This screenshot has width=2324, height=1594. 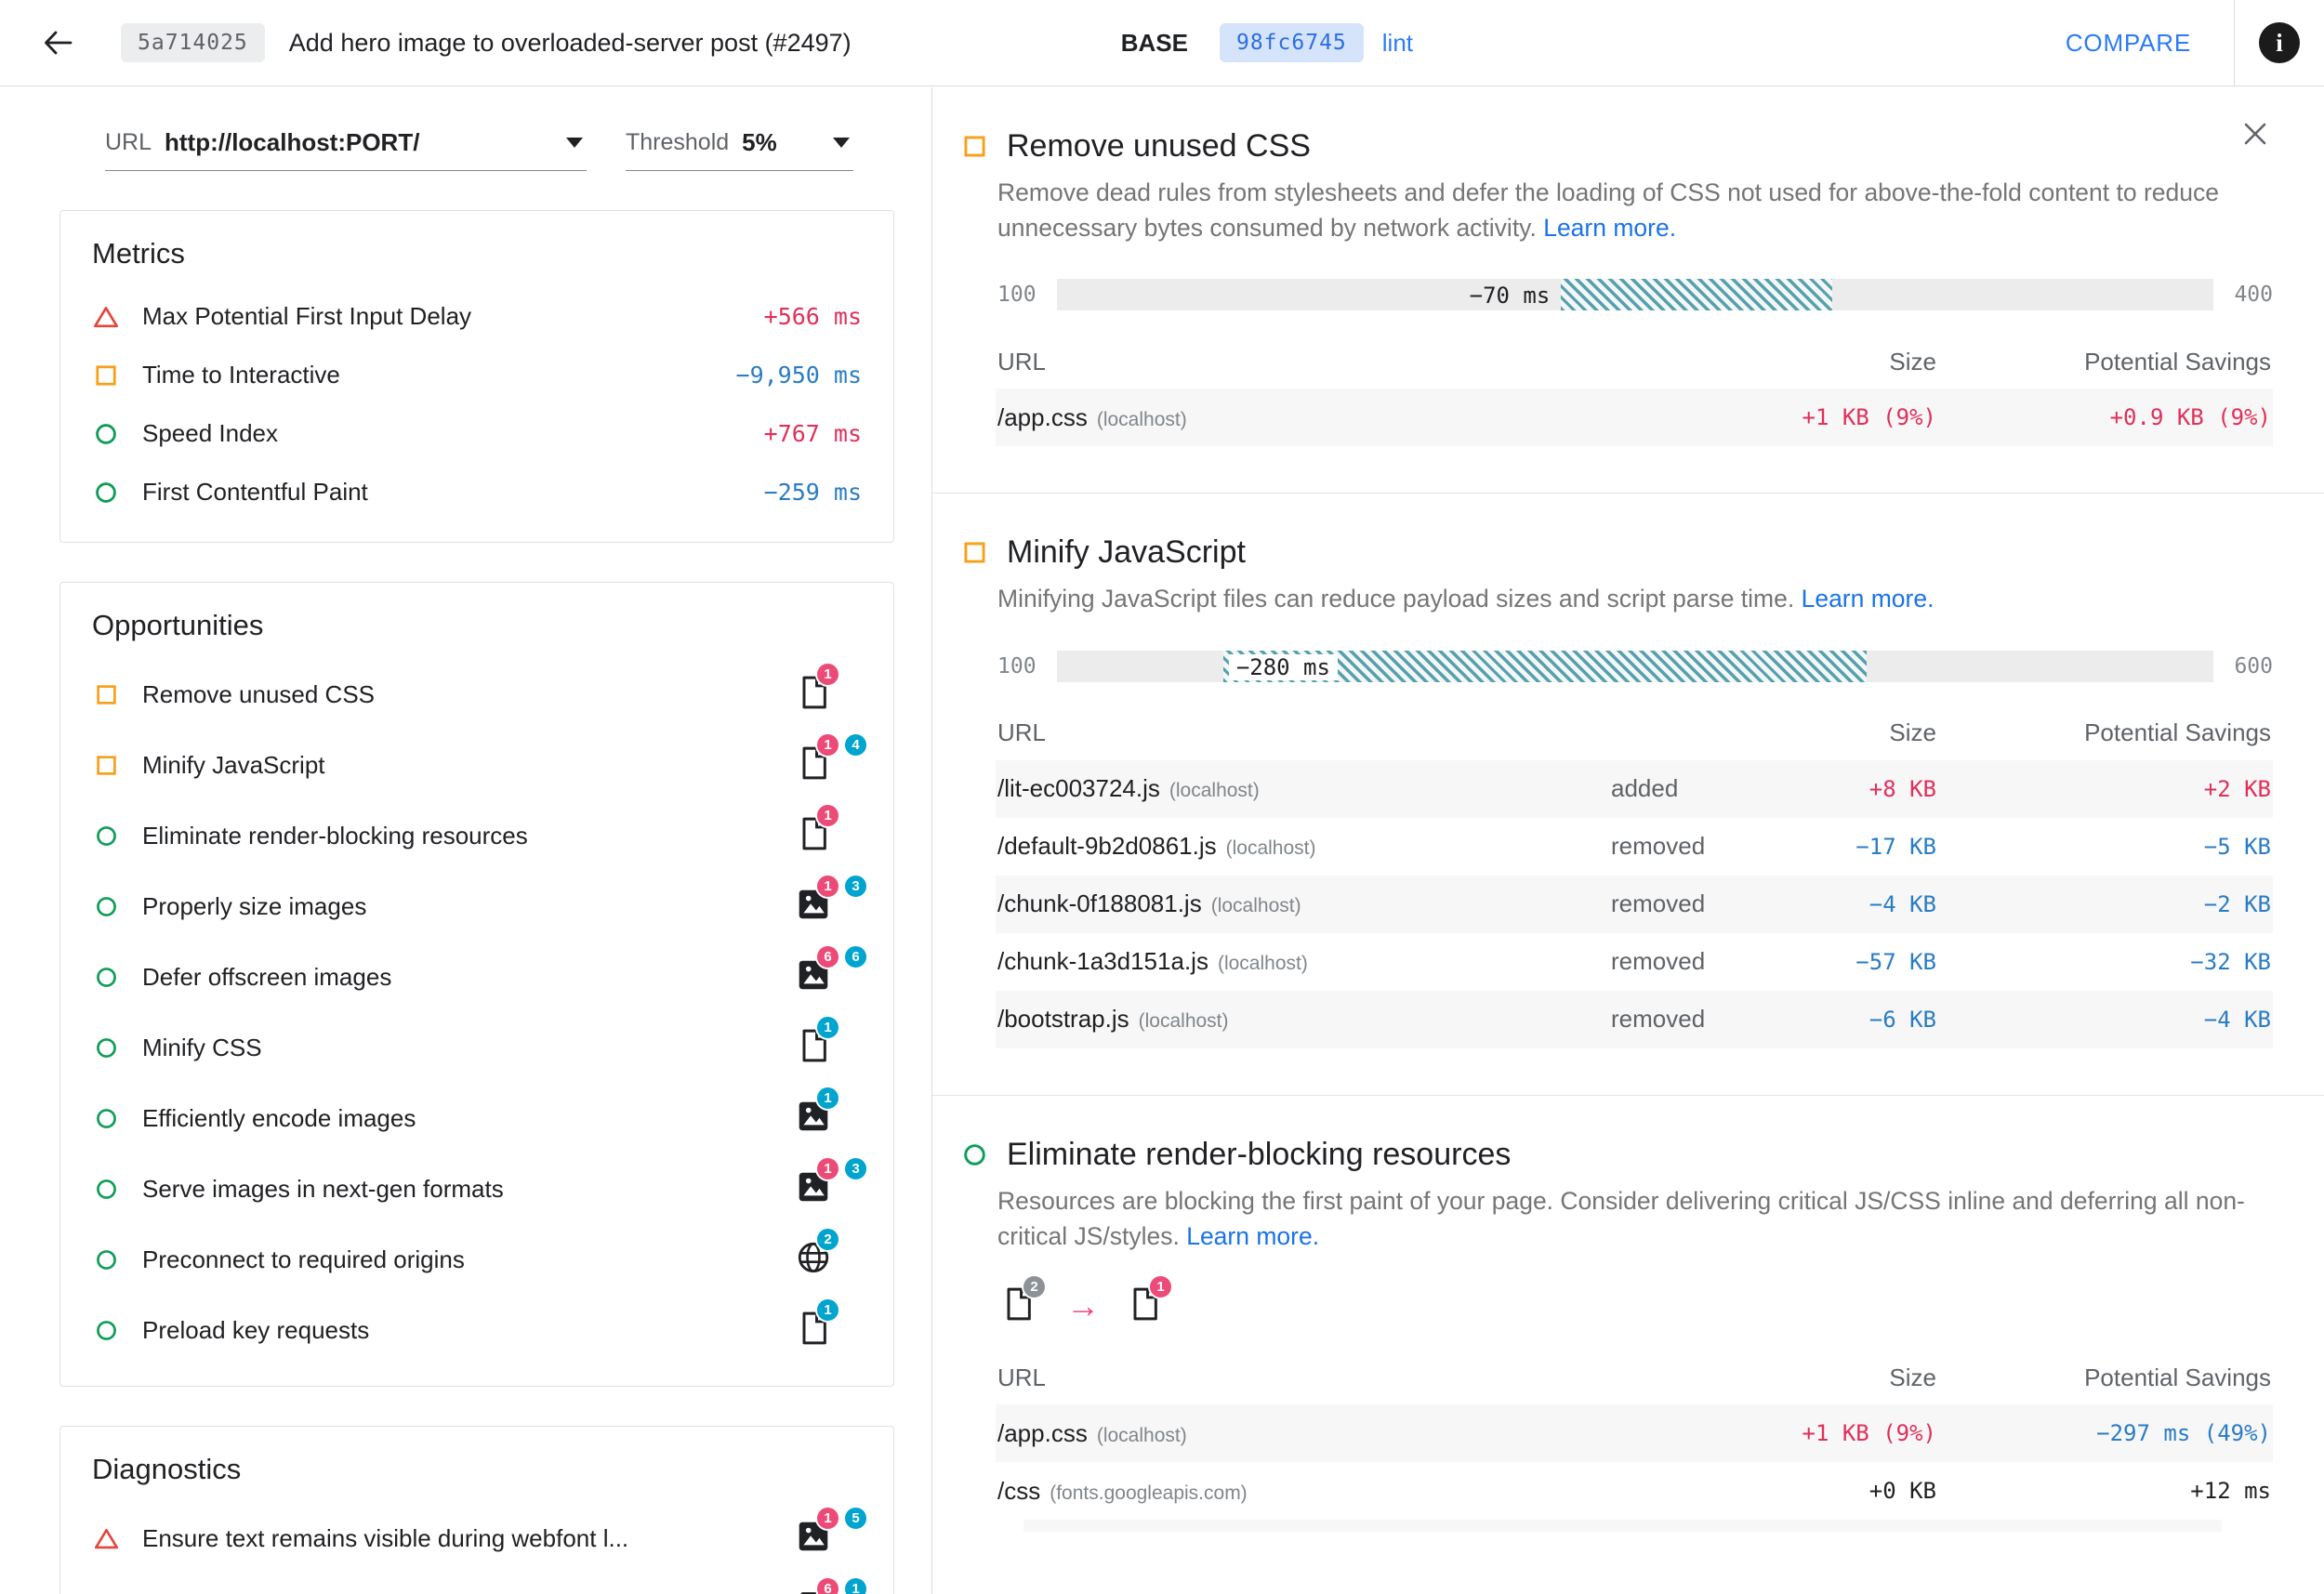 I want to click on close-button, so click(x=2255, y=133).